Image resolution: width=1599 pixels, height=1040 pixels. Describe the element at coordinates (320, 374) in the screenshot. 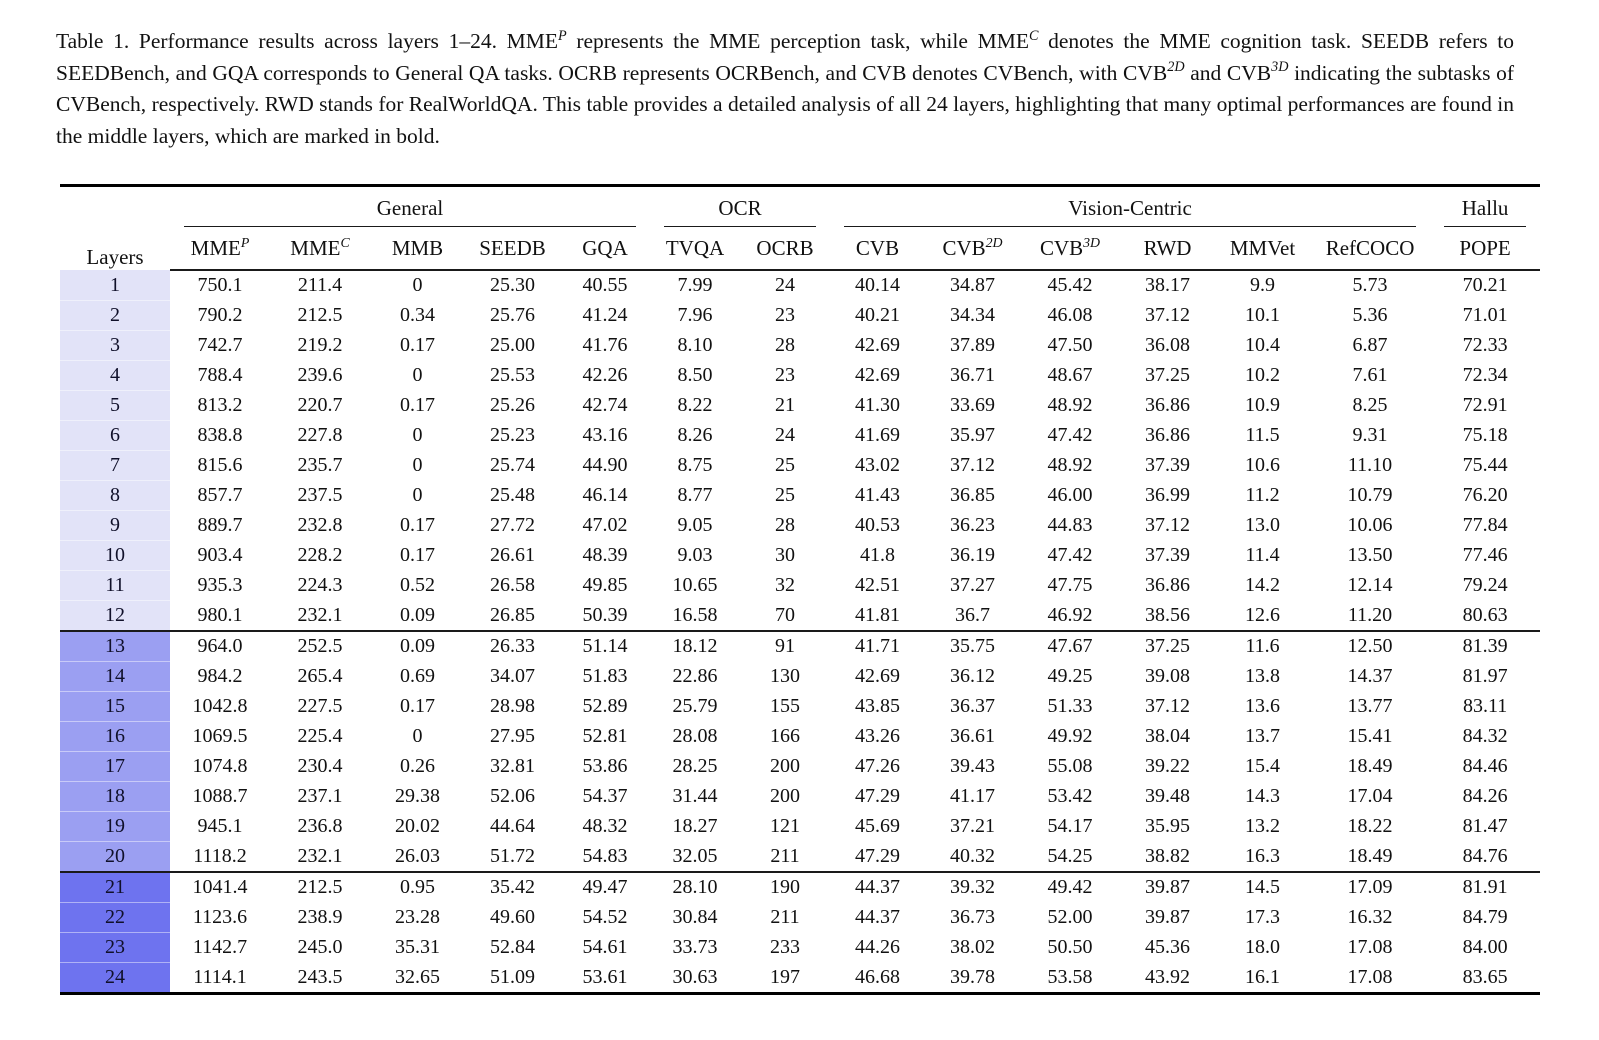

I see `value-cell: 239.6` at that location.